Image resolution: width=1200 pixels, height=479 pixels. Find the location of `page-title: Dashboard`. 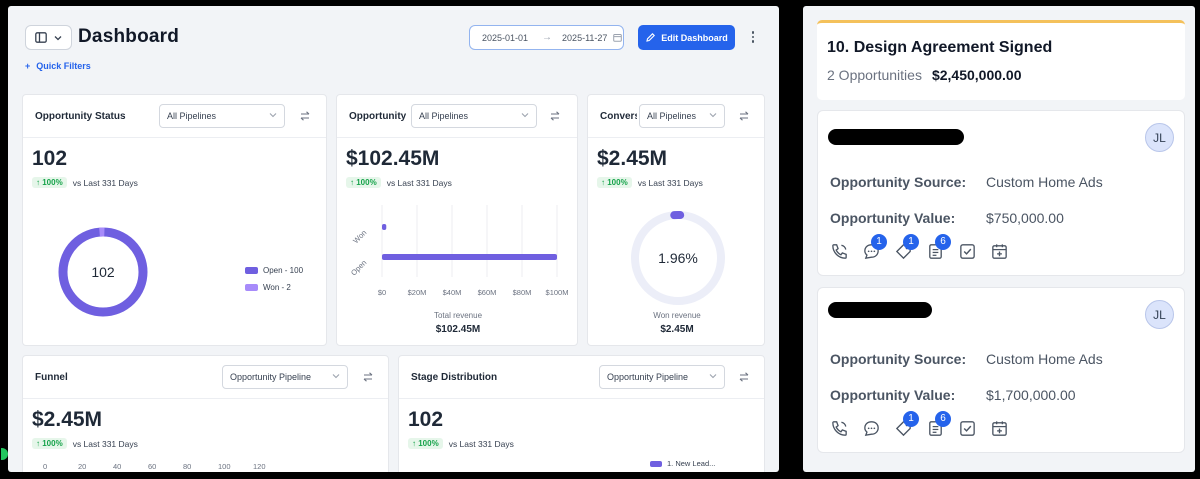

page-title: Dashboard is located at coordinates (129, 36).